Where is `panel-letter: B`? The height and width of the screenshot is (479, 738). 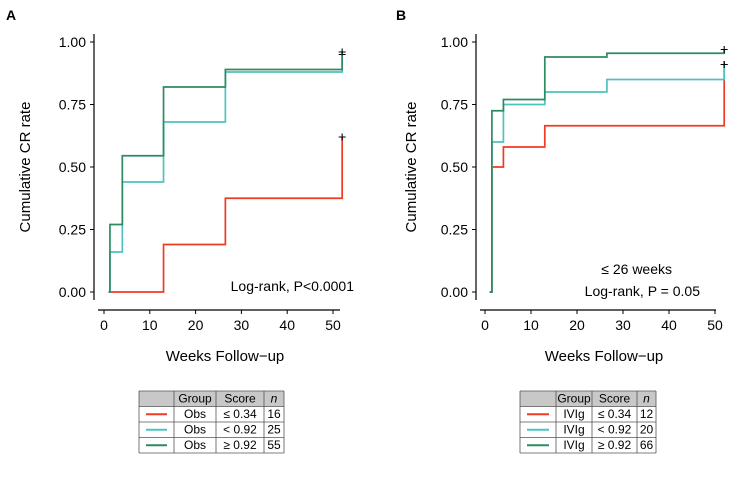
panel-letter: B is located at coordinates (401, 15).